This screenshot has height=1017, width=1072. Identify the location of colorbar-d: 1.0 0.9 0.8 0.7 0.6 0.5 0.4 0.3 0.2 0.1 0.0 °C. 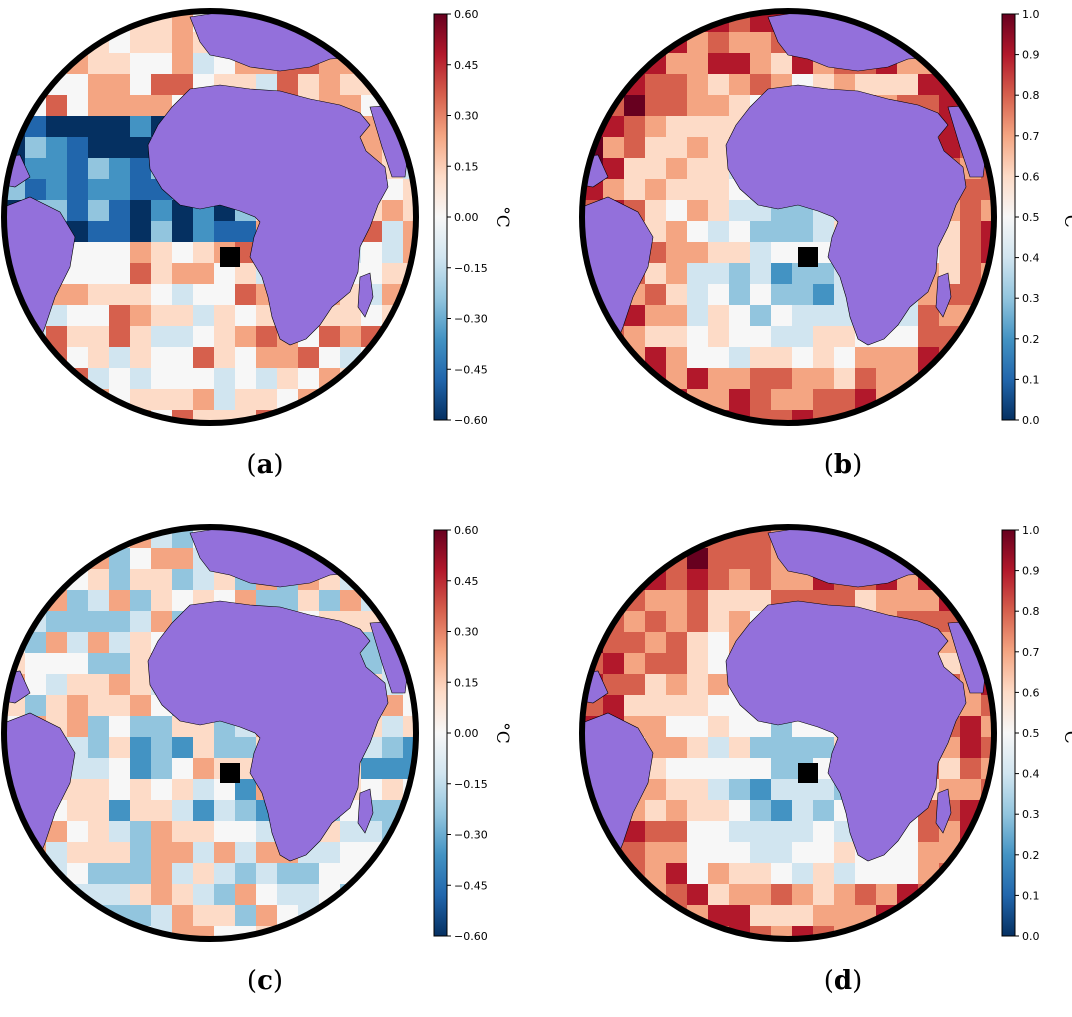
(1036, 733).